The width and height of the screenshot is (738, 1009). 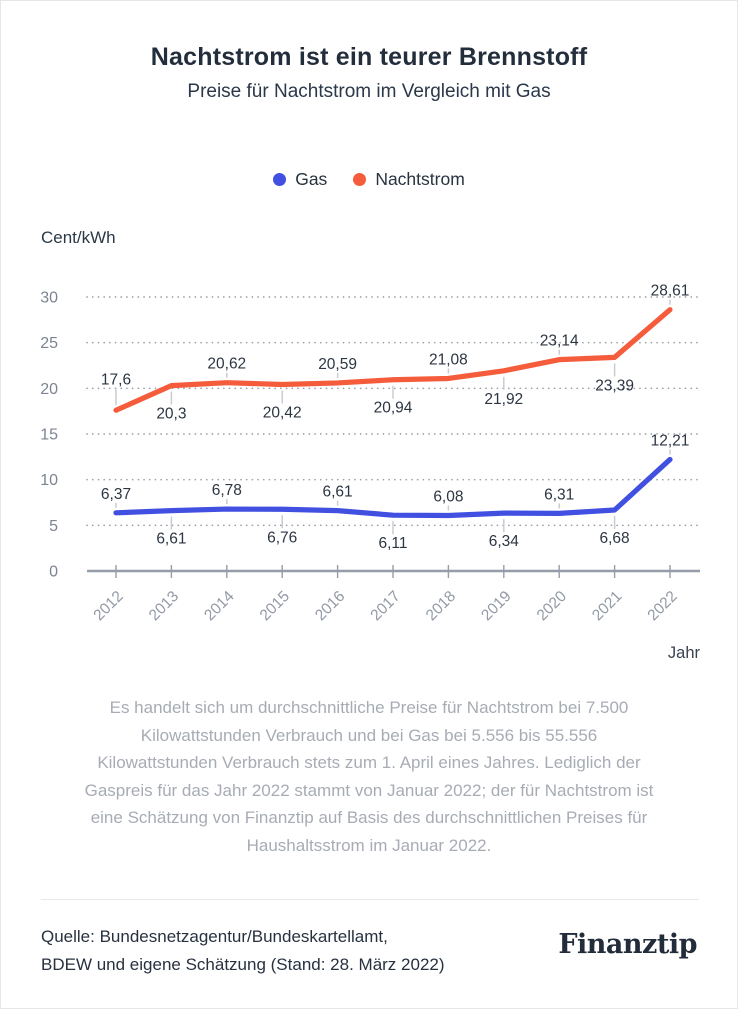 I want to click on data-label: 20,62, so click(x=226, y=364).